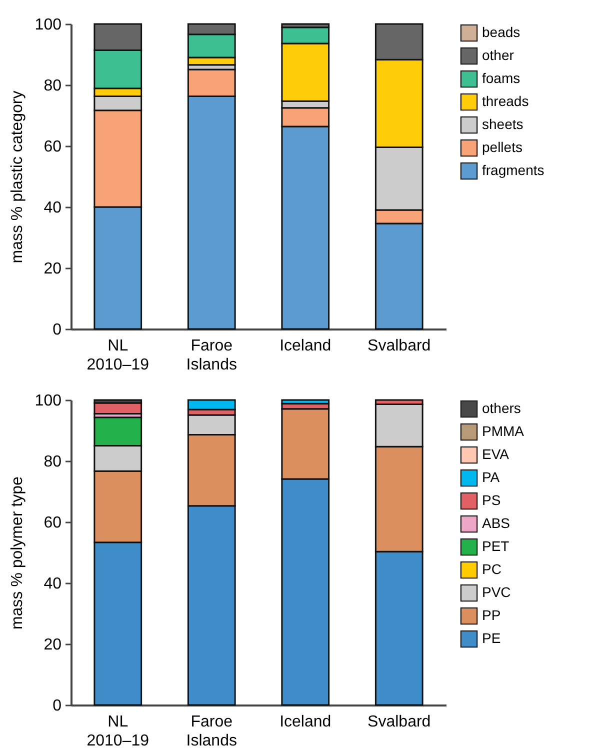 The image size is (602, 752). I want to click on legend-label: EVA, so click(496, 454).